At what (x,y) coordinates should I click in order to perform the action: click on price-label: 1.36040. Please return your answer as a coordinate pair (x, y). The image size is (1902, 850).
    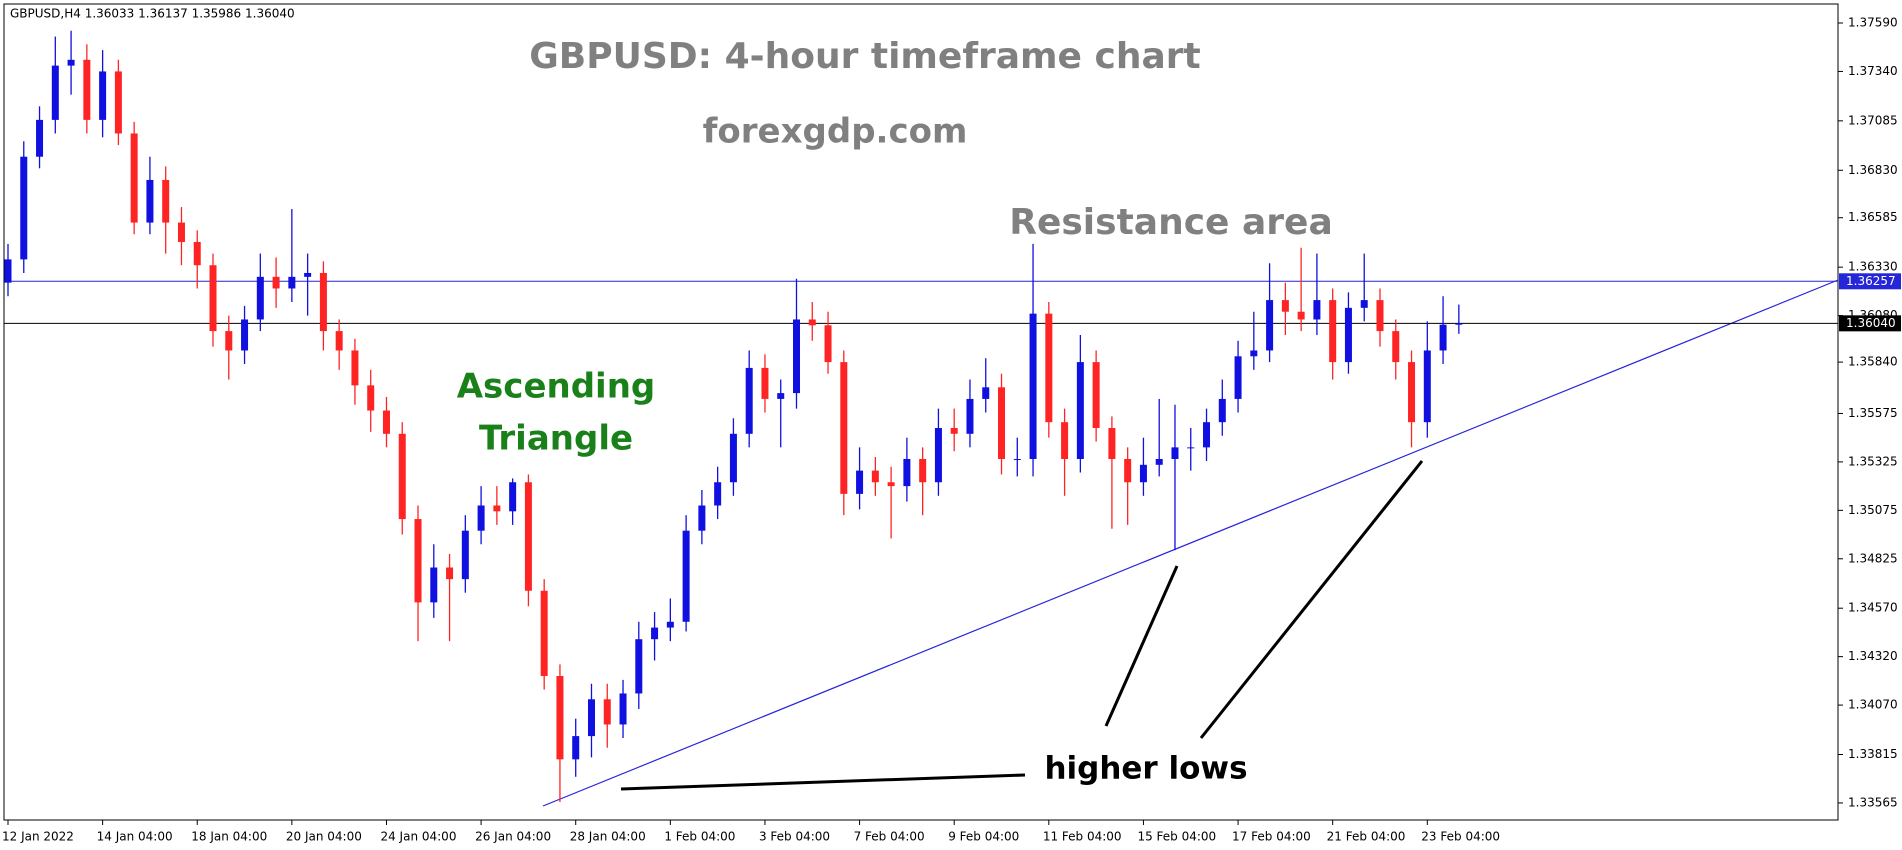
    Looking at the image, I should click on (1871, 323).